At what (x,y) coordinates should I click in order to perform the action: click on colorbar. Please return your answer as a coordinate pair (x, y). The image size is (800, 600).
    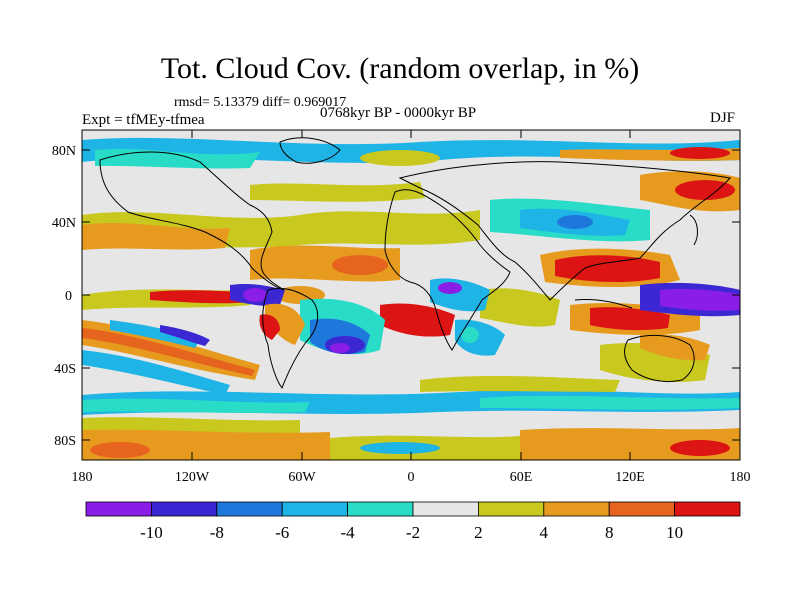
    Looking at the image, I should click on (413, 509).